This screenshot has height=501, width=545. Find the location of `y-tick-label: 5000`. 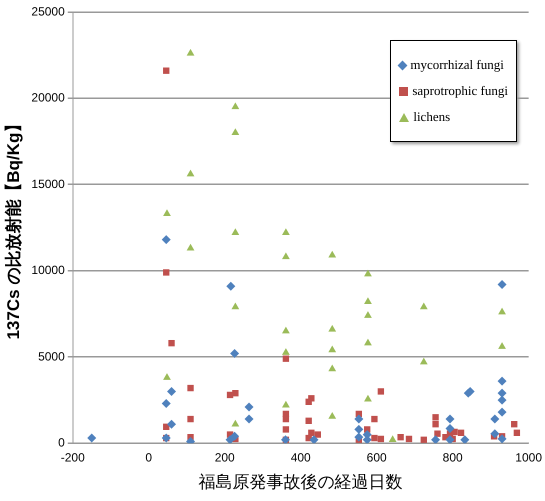

y-tick-label: 5000 is located at coordinates (52, 356).